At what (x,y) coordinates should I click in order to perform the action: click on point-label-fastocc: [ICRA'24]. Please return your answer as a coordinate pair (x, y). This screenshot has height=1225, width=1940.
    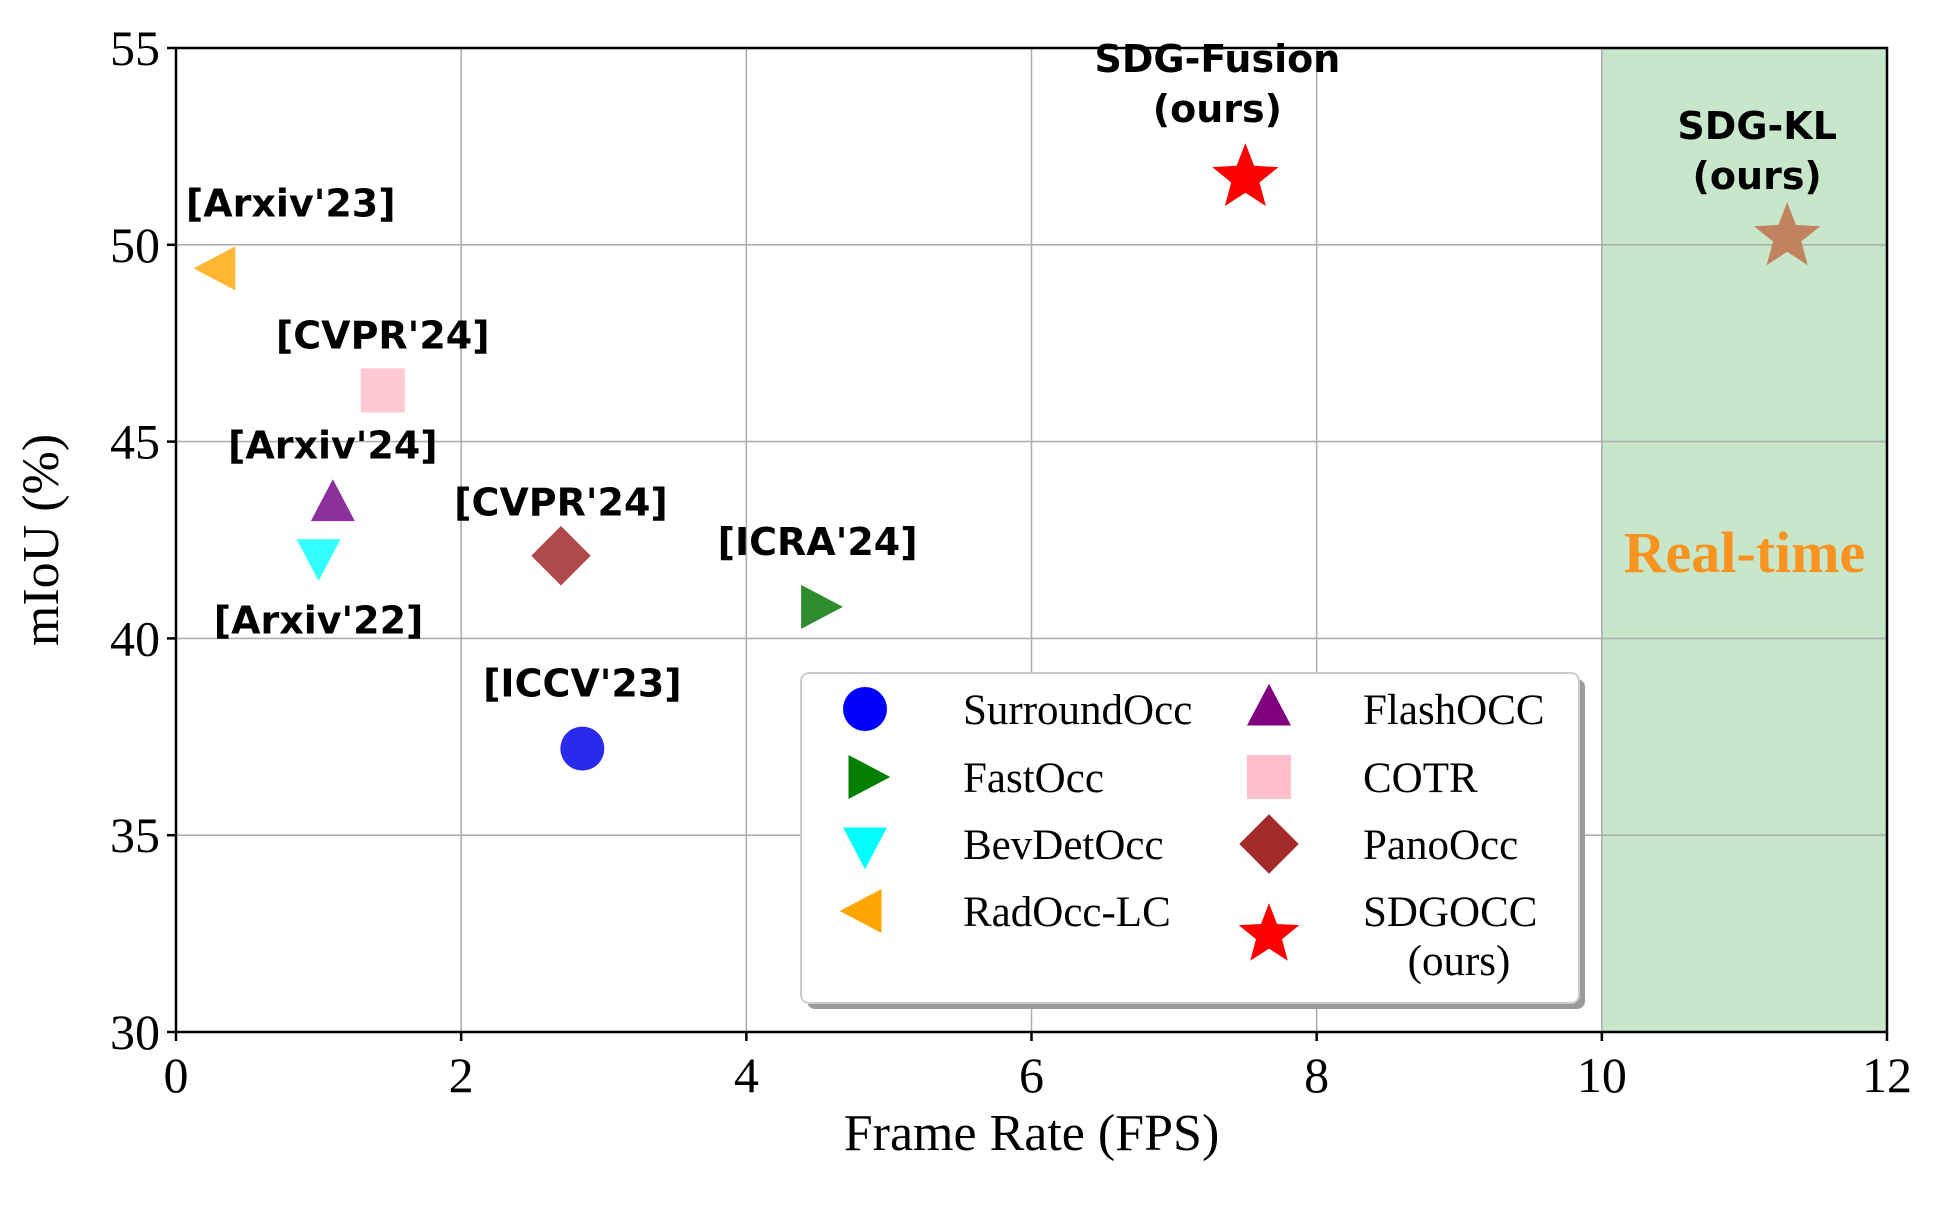
    Looking at the image, I should click on (818, 542).